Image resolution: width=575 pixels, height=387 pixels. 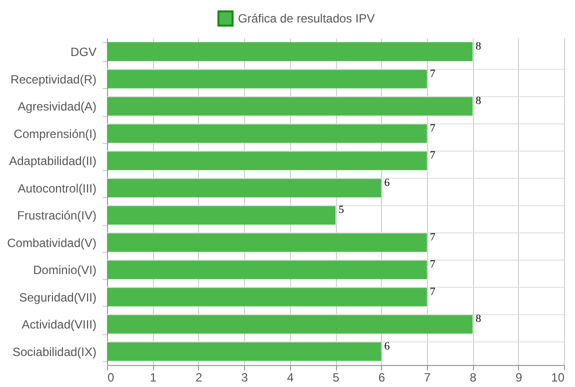 I want to click on y-tick-label: Adaptabilidad(II), so click(x=52, y=161).